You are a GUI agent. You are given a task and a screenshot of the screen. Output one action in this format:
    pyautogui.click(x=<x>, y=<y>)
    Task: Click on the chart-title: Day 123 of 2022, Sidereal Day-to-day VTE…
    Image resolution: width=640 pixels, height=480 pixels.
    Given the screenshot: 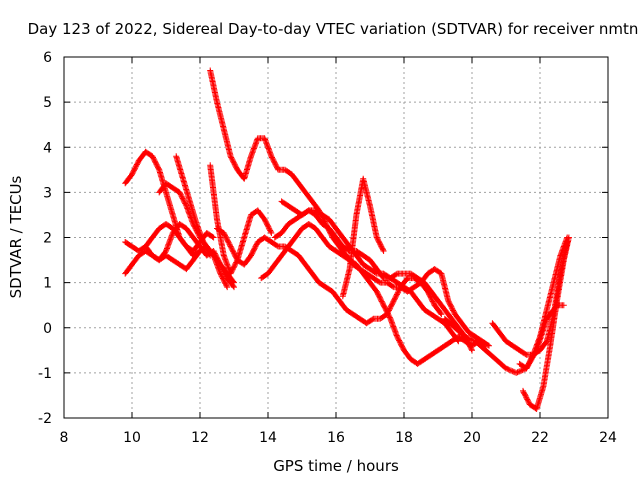 What is the action you would take?
    pyautogui.click(x=333, y=29)
    